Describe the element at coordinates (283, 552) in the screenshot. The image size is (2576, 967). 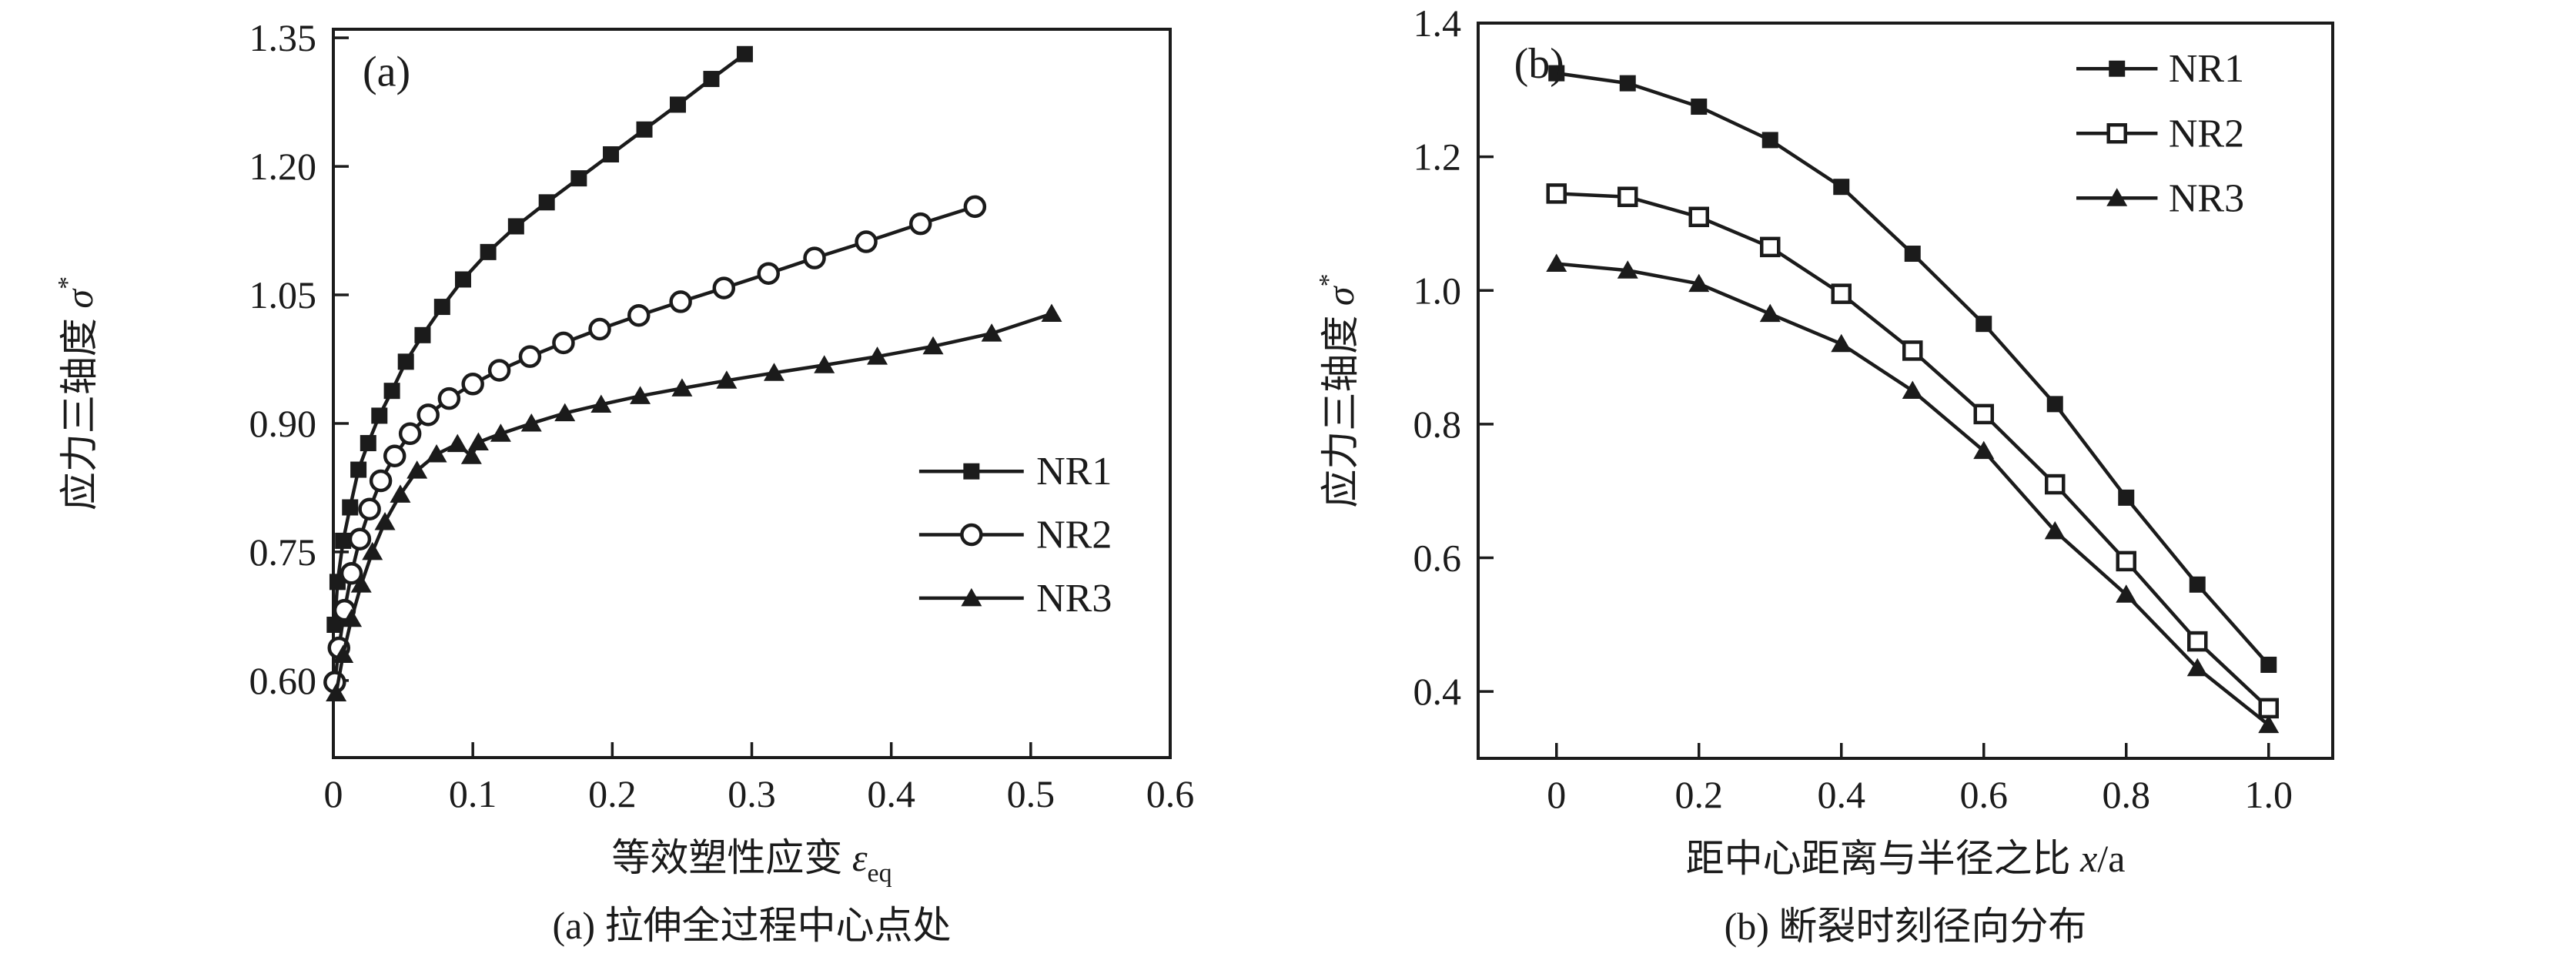
I see `y-tick-label: 0.75` at that location.